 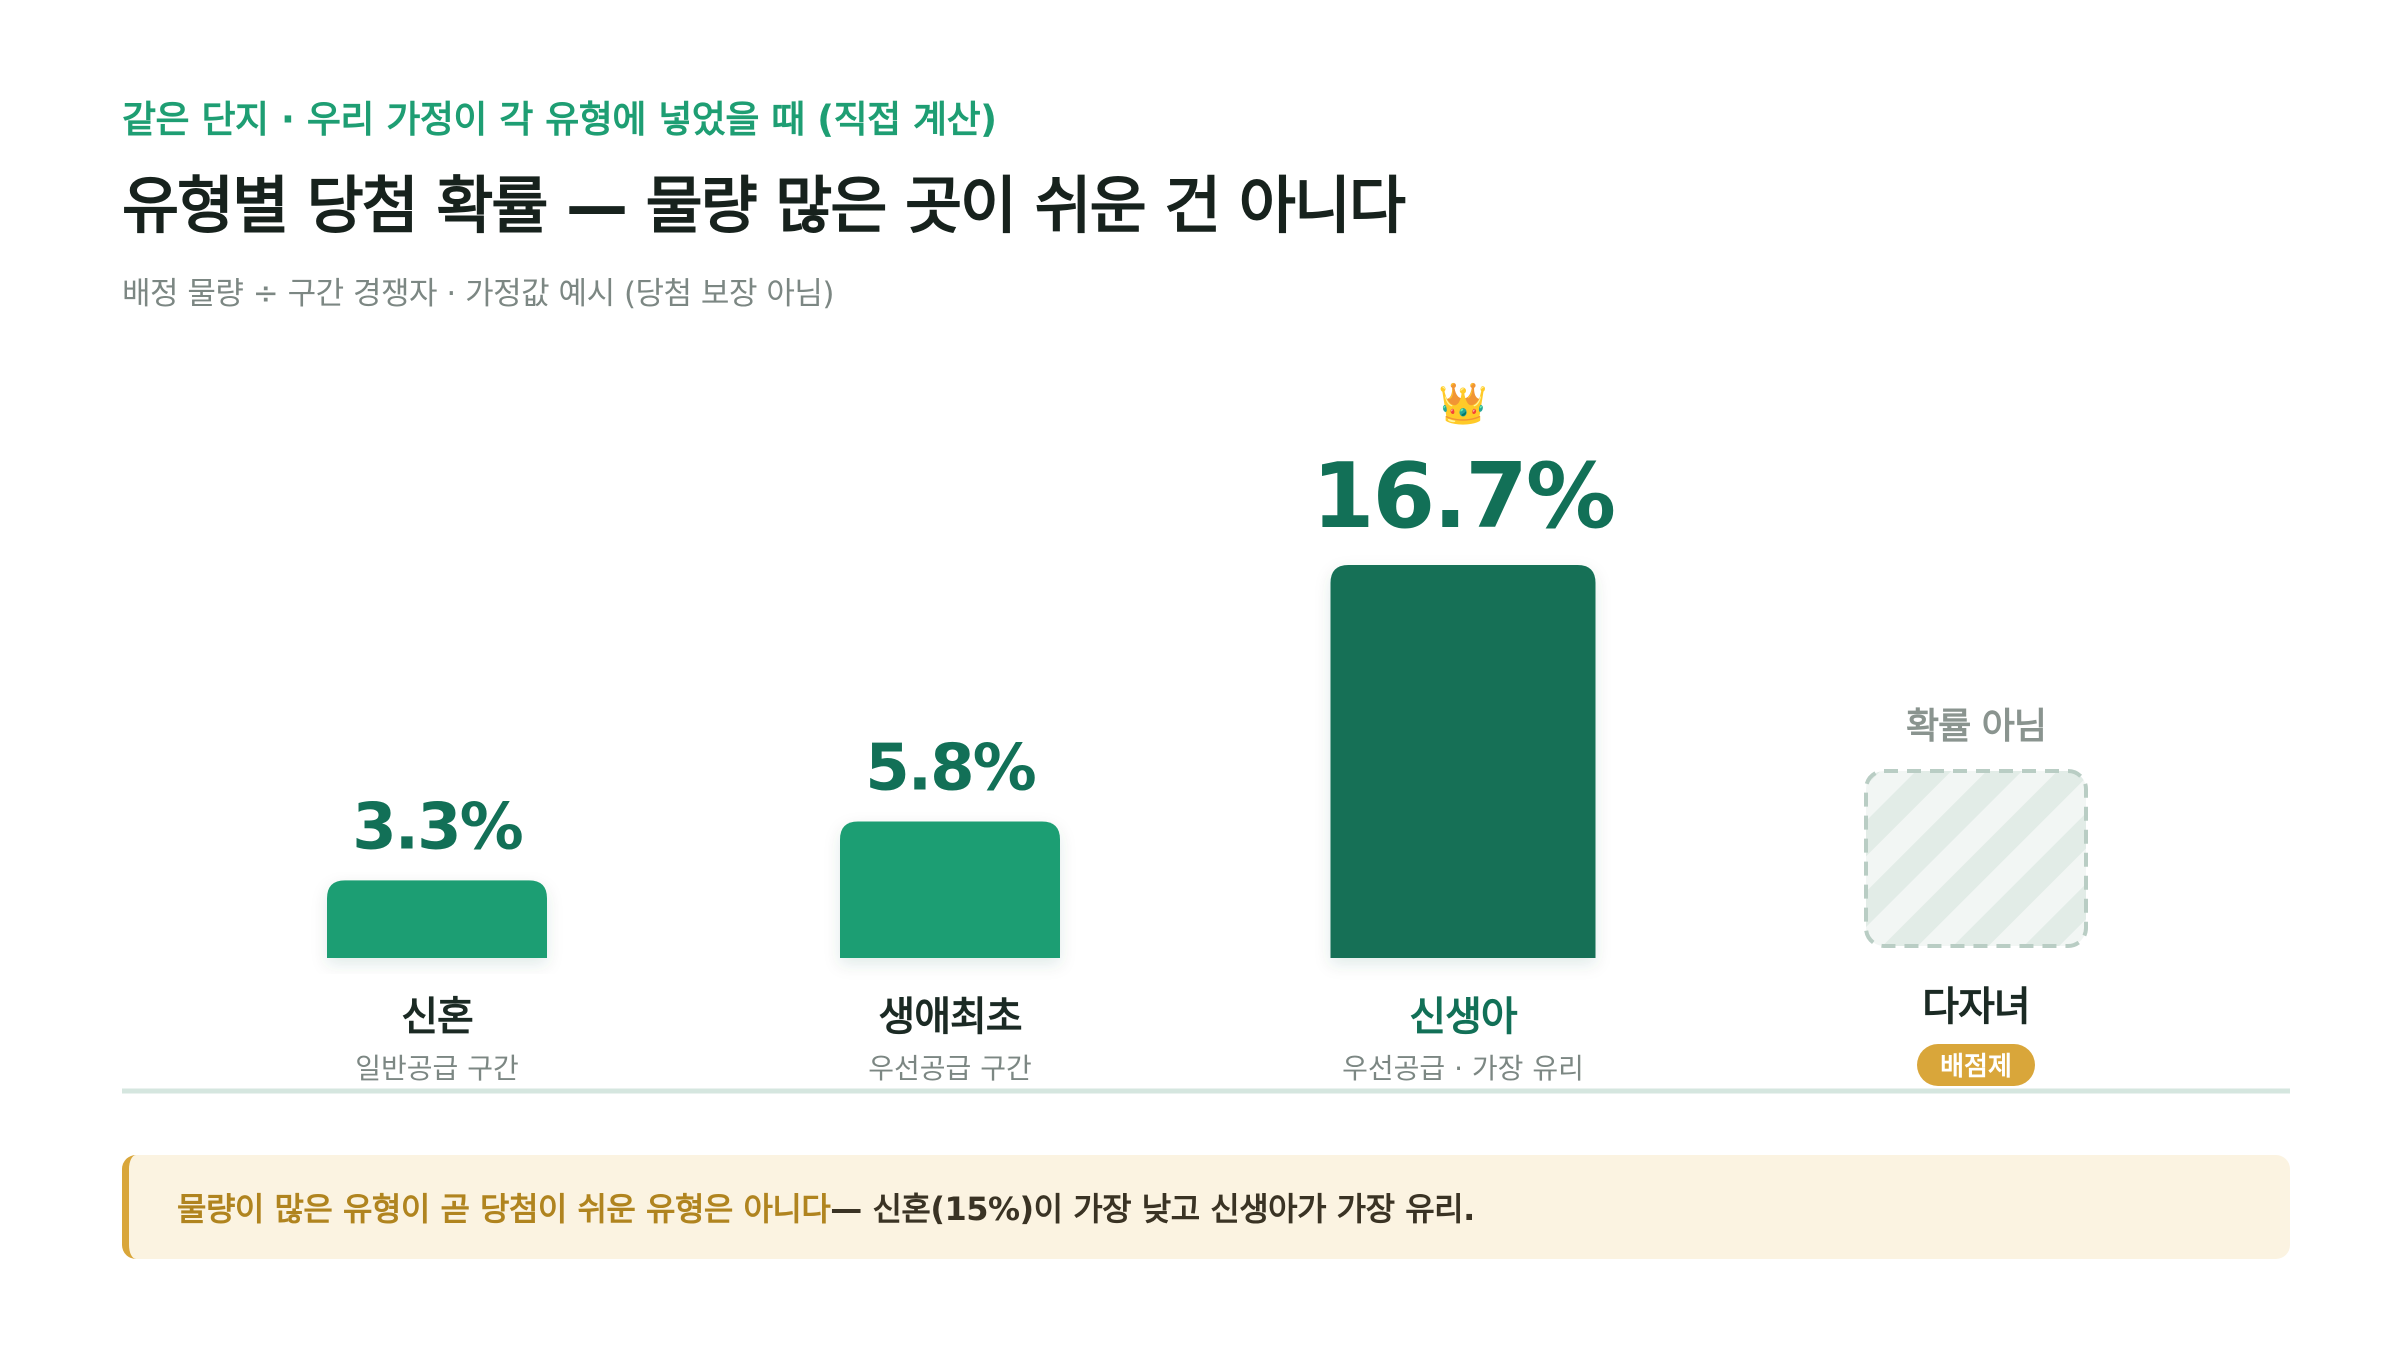 I want to click on crown-icon: 👑, so click(x=1463, y=404).